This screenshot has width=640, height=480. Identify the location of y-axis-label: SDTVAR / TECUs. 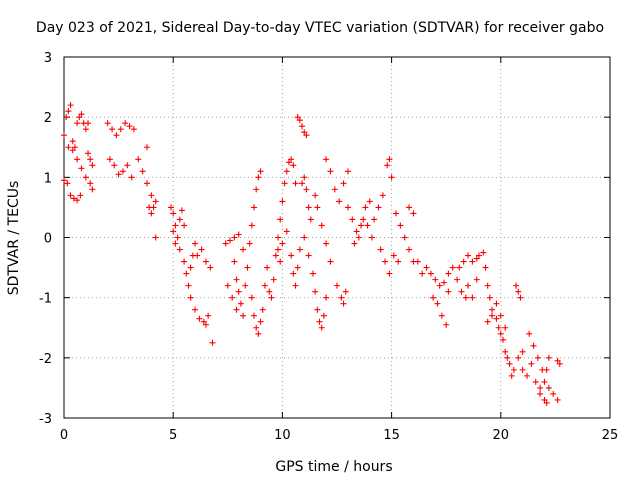
(14, 238).